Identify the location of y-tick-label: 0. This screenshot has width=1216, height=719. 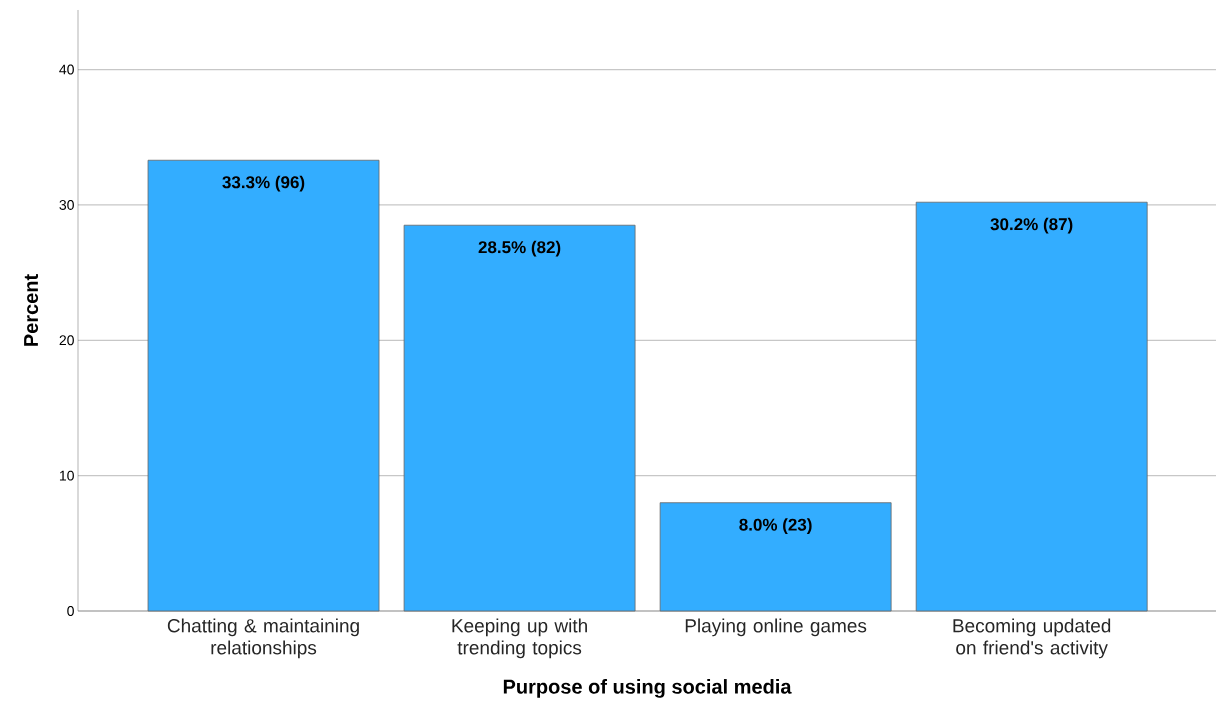
(70, 611).